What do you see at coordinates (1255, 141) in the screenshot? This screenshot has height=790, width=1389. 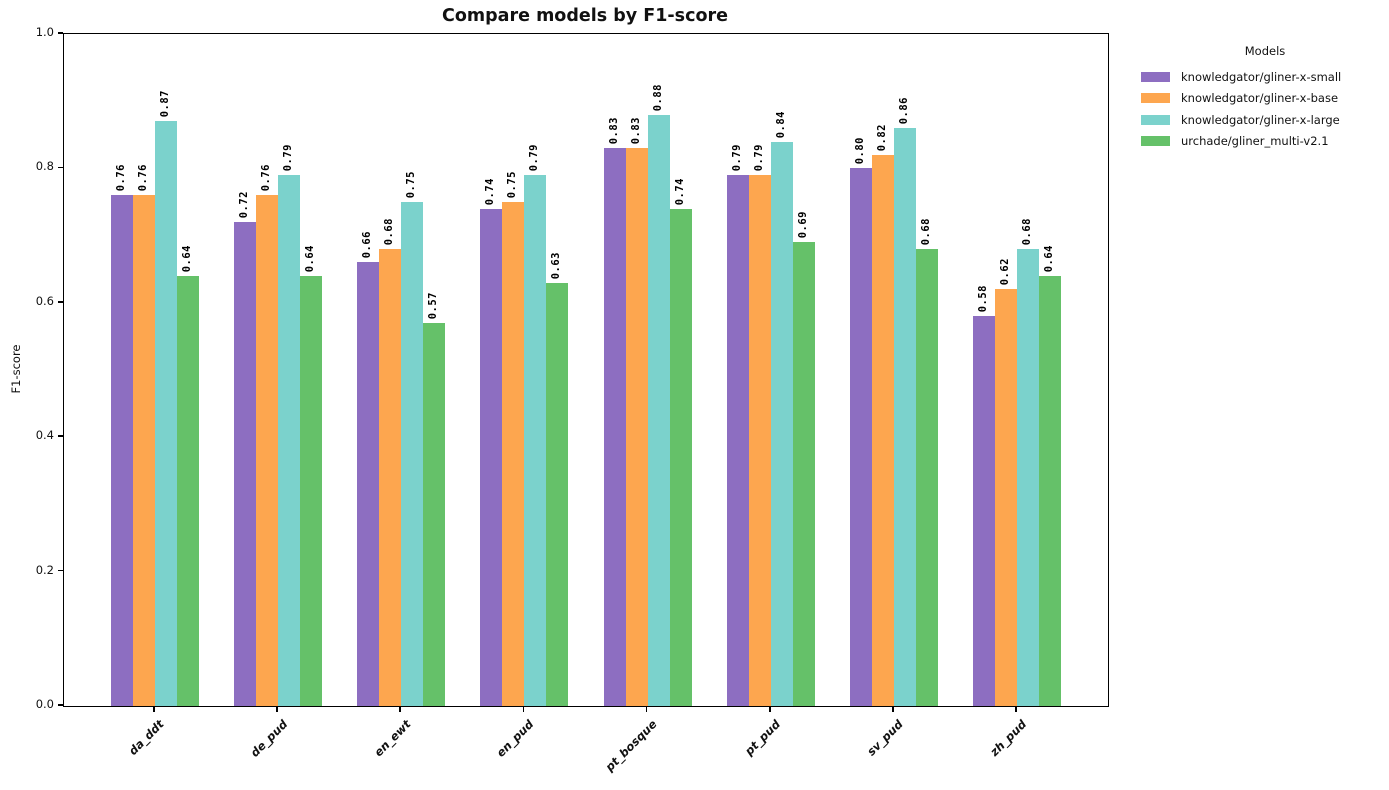 I see `legend-item-label: urchade/gliner_multi-v2.1` at bounding box center [1255, 141].